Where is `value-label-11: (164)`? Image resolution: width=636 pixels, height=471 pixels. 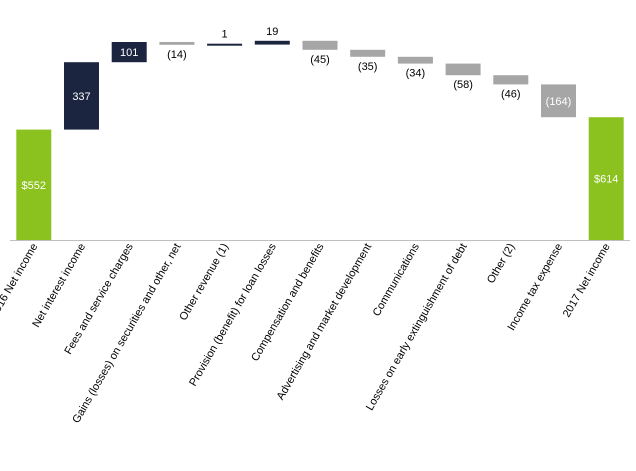 value-label-11: (164) is located at coordinates (559, 102).